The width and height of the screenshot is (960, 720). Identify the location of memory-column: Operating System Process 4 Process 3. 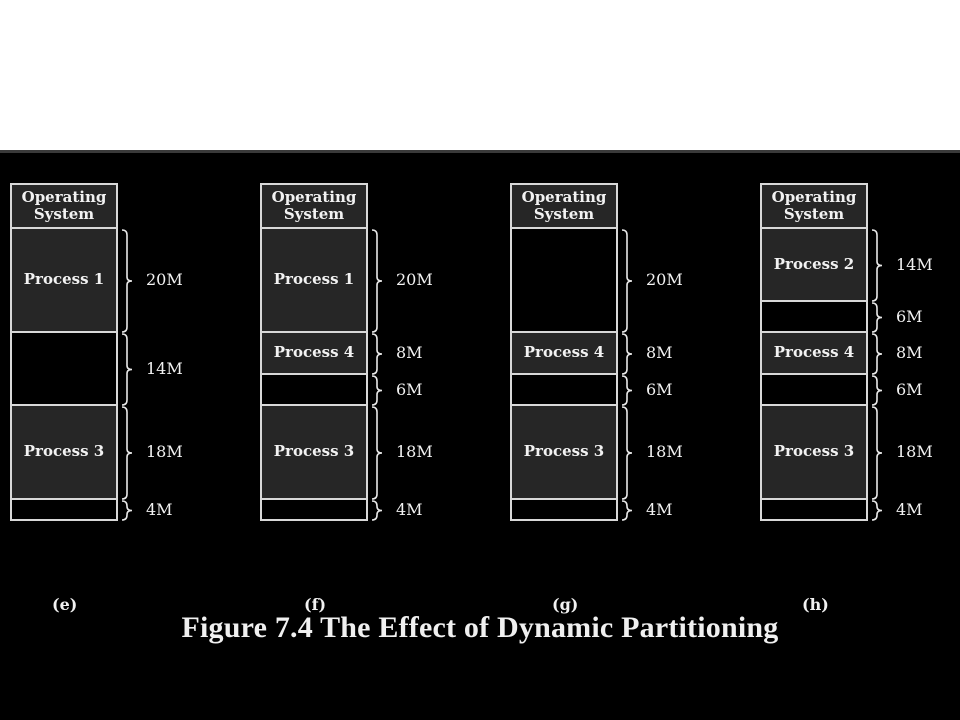
(564, 363).